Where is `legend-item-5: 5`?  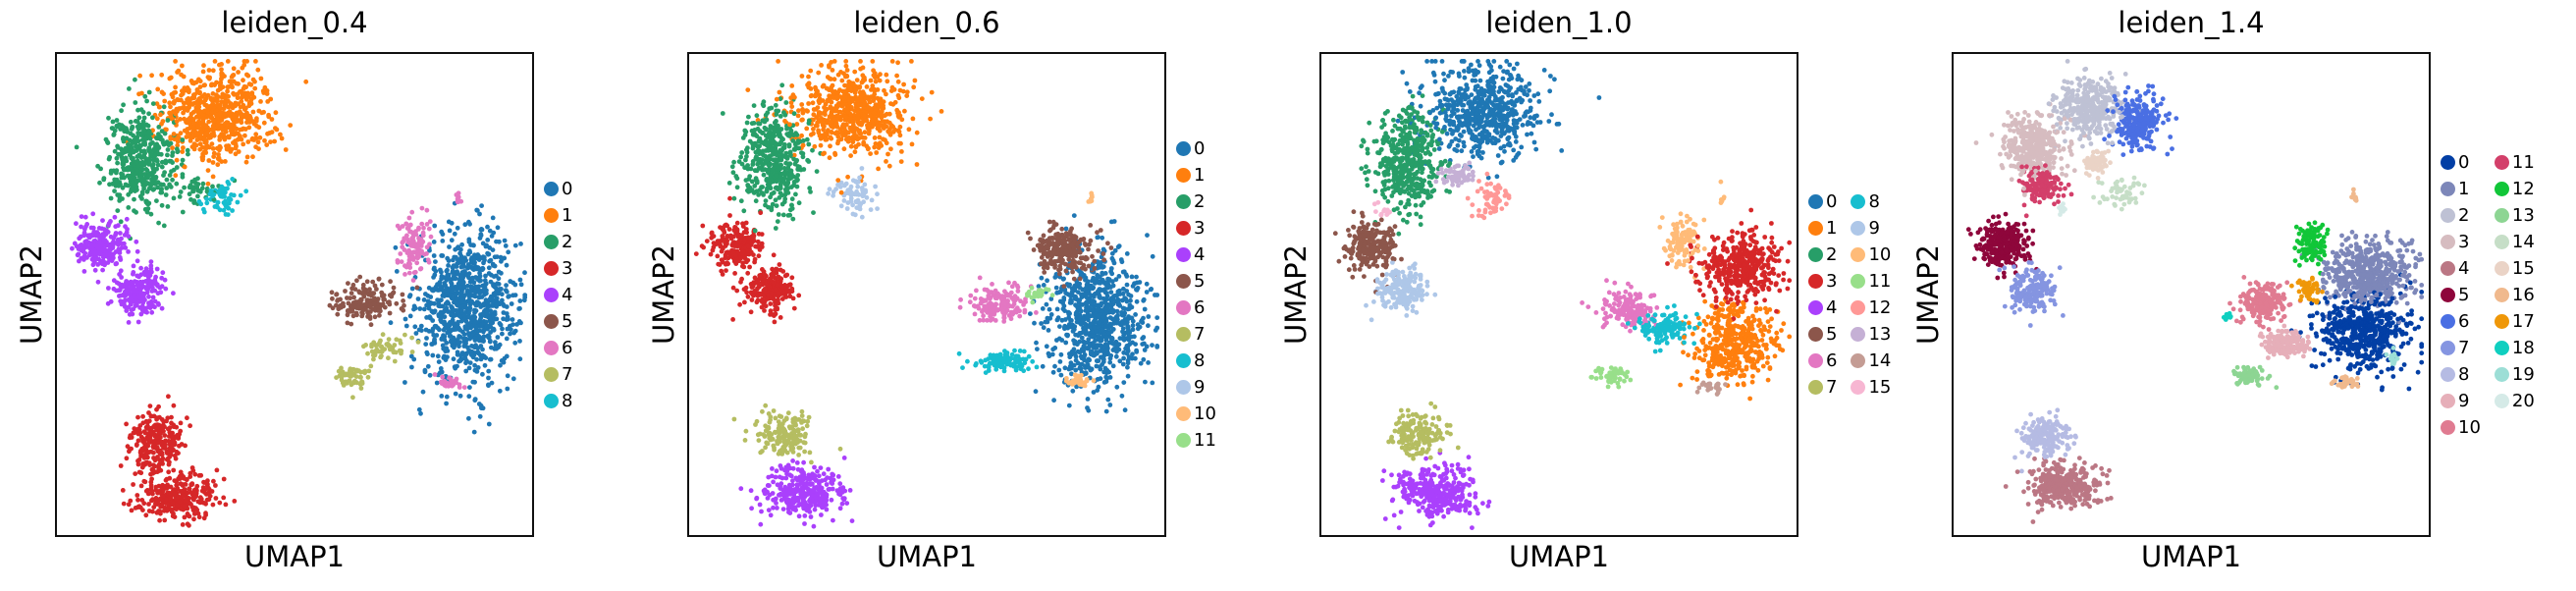
legend-item-5: 5 is located at coordinates (558, 322).